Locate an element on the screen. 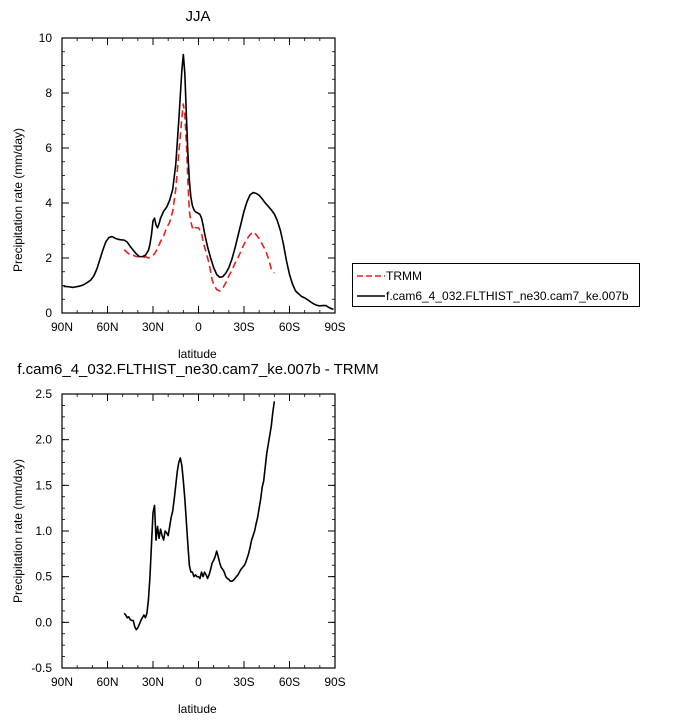 This screenshot has width=688, height=722. chart-1-y-tick-label: 8 is located at coordinates (48, 93).